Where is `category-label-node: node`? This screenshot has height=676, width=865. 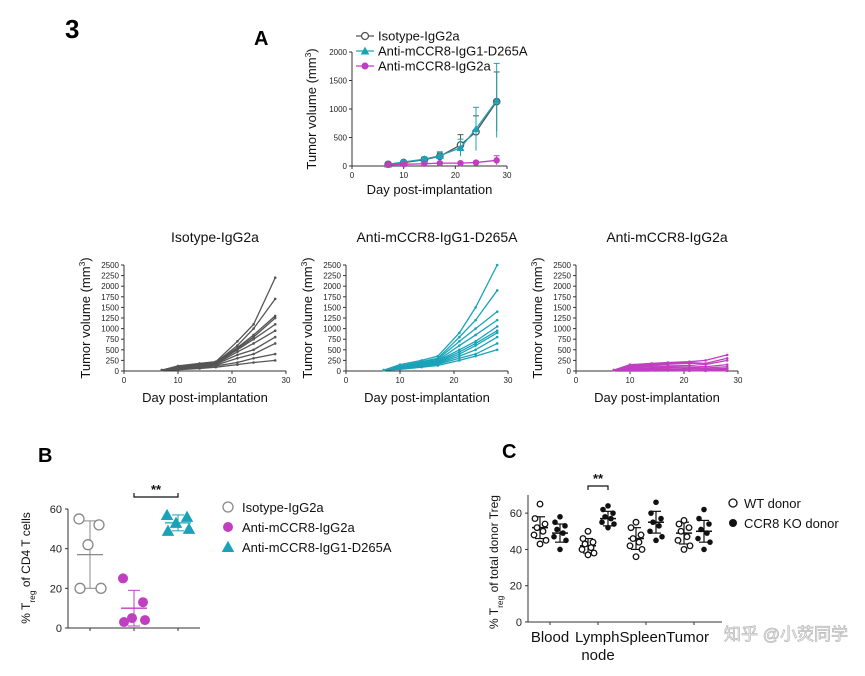
category-label-node: node is located at coordinates (597, 655).